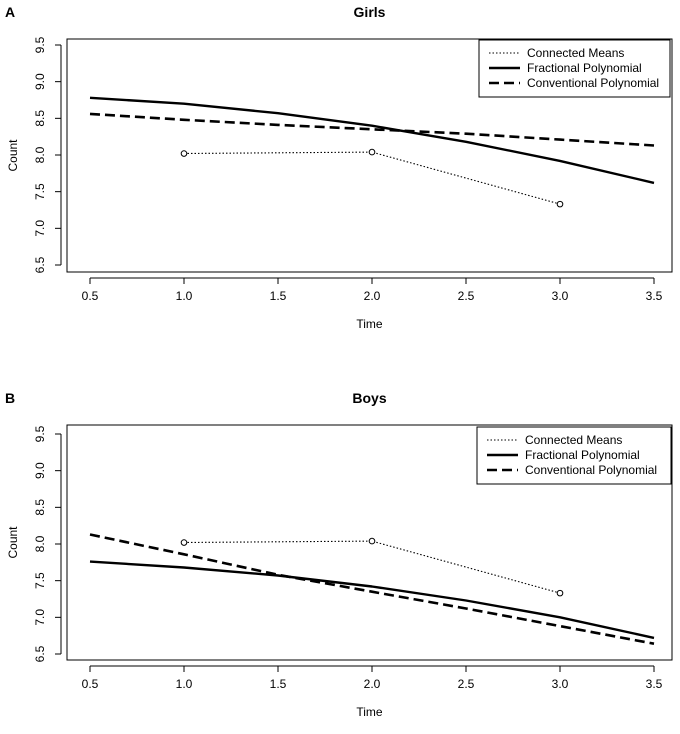 The width and height of the screenshot is (680, 734). I want to click on chart-title: Girls, so click(370, 12).